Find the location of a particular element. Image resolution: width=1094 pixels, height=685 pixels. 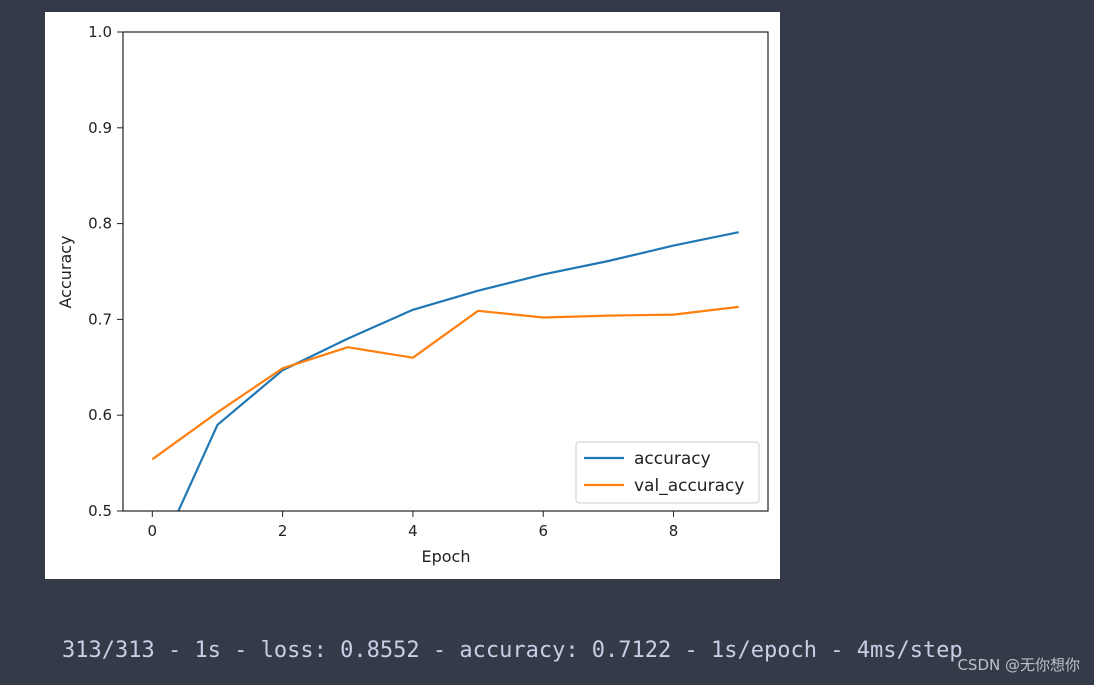

x-tick-label: 0 is located at coordinates (153, 531).